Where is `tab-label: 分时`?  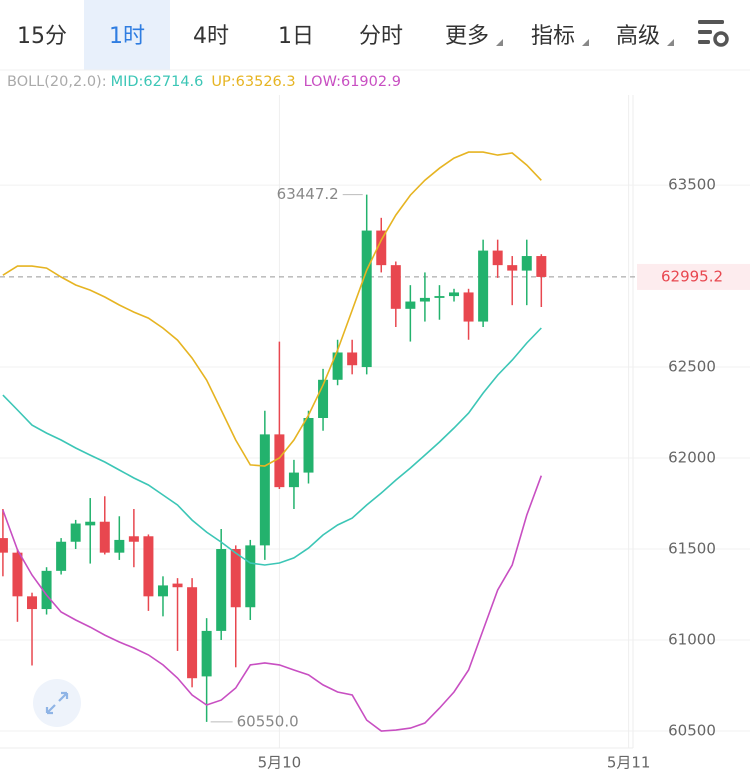 tab-label: 分时 is located at coordinates (381, 36).